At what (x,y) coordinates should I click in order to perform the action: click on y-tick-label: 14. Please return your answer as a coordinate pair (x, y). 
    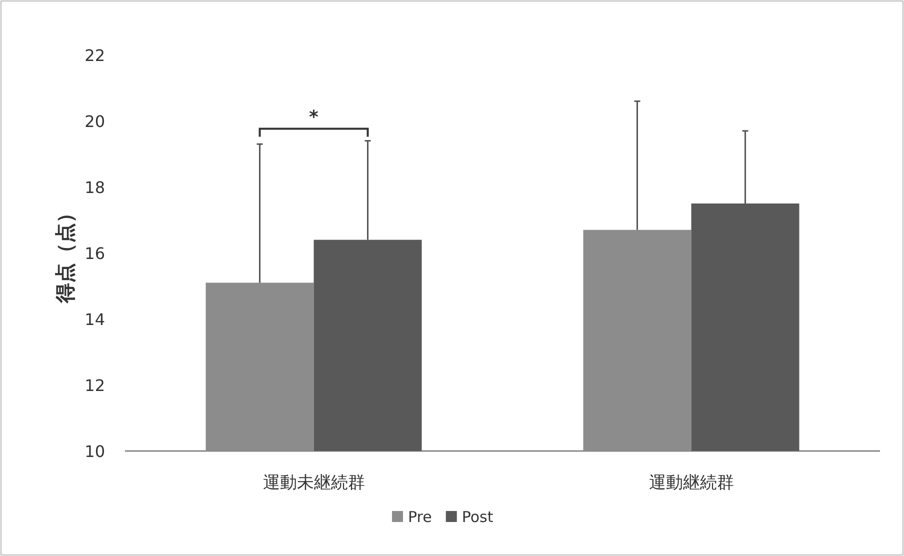
    Looking at the image, I should click on (94, 319).